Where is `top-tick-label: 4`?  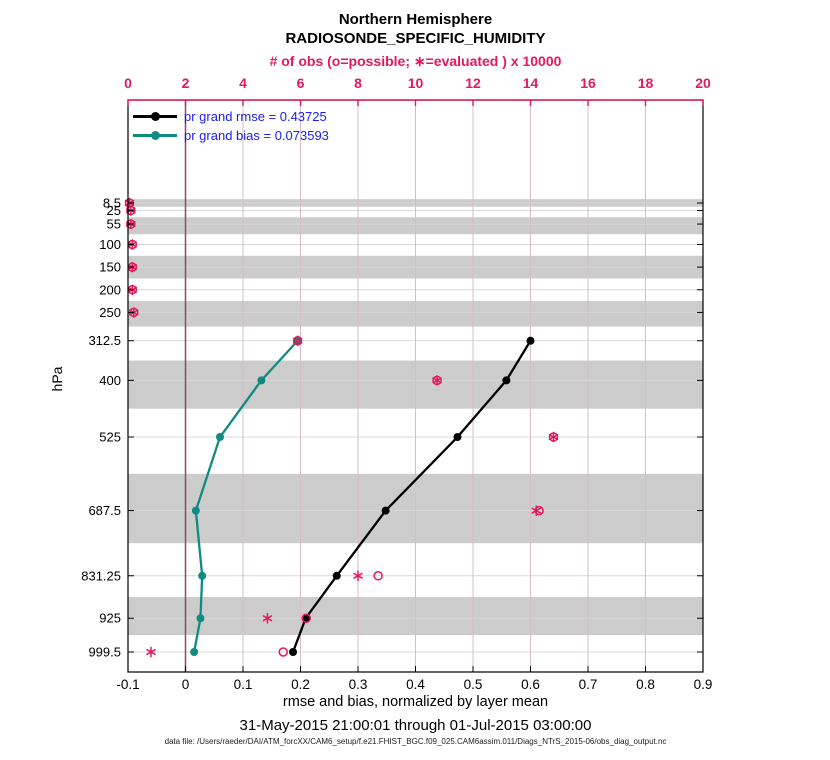
top-tick-label: 4 is located at coordinates (243, 83).